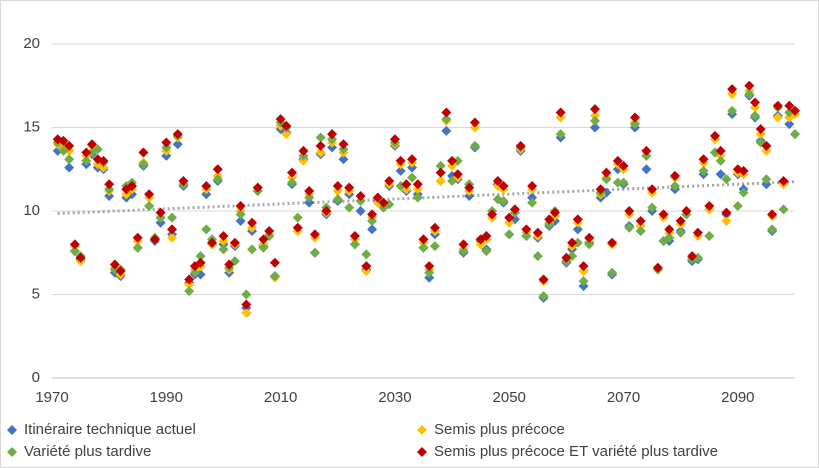 This screenshot has width=819, height=468. What do you see at coordinates (31, 43) in the screenshot?
I see `y-tick-label: 20` at bounding box center [31, 43].